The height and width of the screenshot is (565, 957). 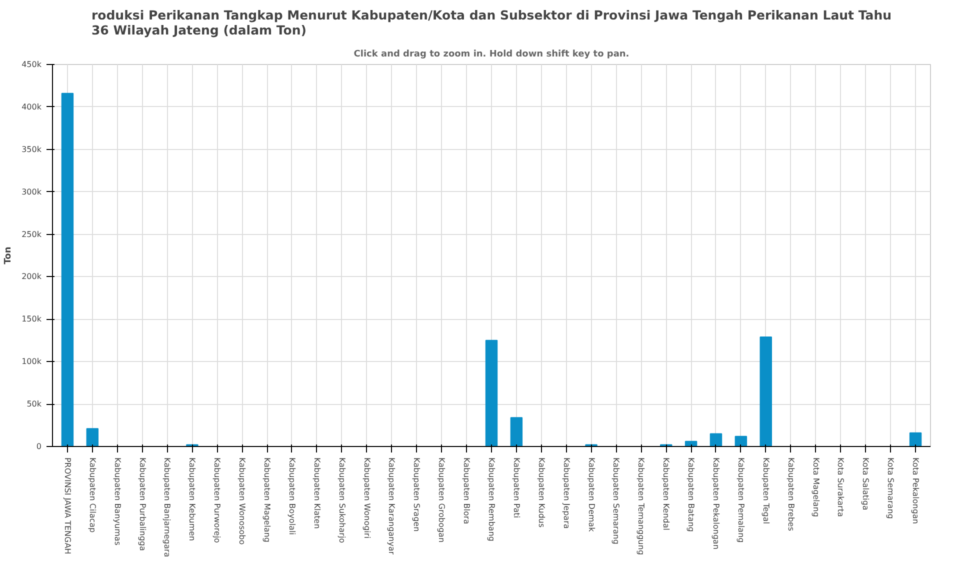 I want to click on chart-title: roduksi Perikanan Tangkap Menurut Kabupaten/Kota dan Subsektor di Provinsi Jawa Tengah Perikanan Laut Tahu 36 Wilayah Jateng (dalam Ton), so click(x=491, y=23).